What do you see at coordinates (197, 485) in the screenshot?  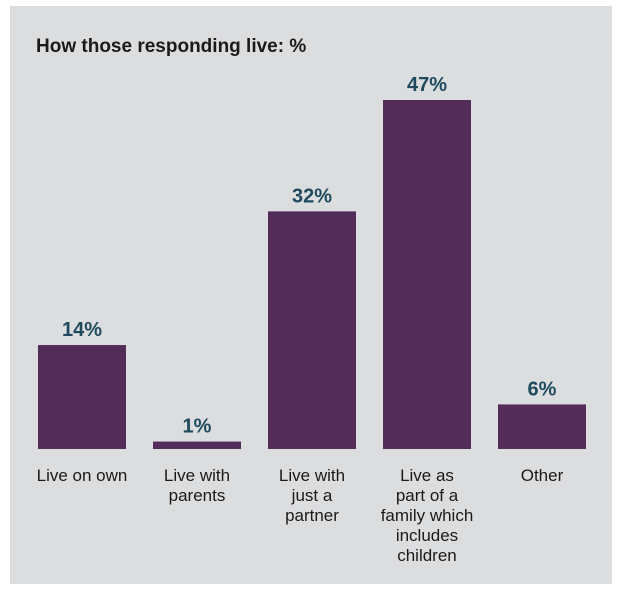 I see `category-label-2: Live with parents` at bounding box center [197, 485].